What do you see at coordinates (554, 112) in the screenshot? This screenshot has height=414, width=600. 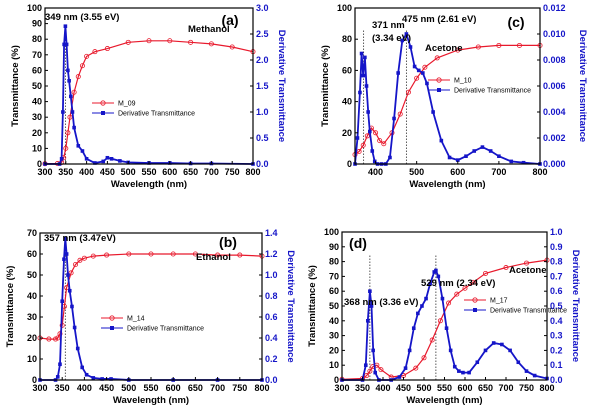 I see `y-right-tick-label: 0.004` at bounding box center [554, 112].